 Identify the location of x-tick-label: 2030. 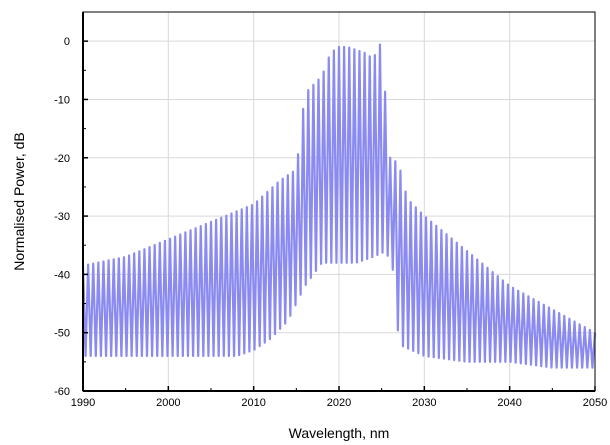
(424, 403).